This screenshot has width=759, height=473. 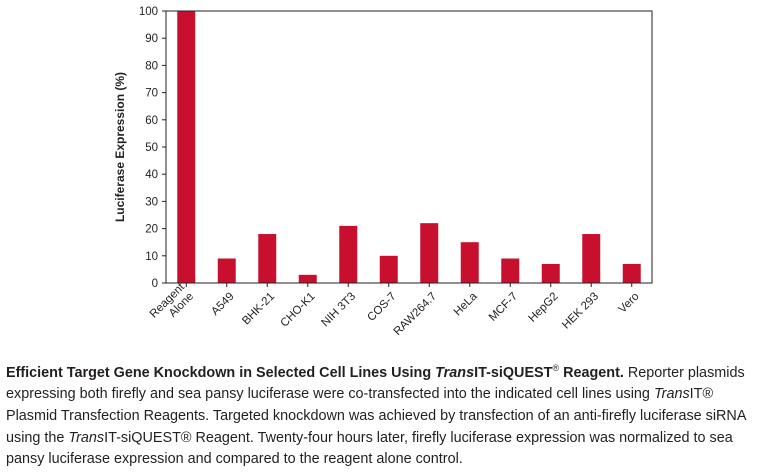 I want to click on y-tick-label: 20, so click(x=151, y=230).